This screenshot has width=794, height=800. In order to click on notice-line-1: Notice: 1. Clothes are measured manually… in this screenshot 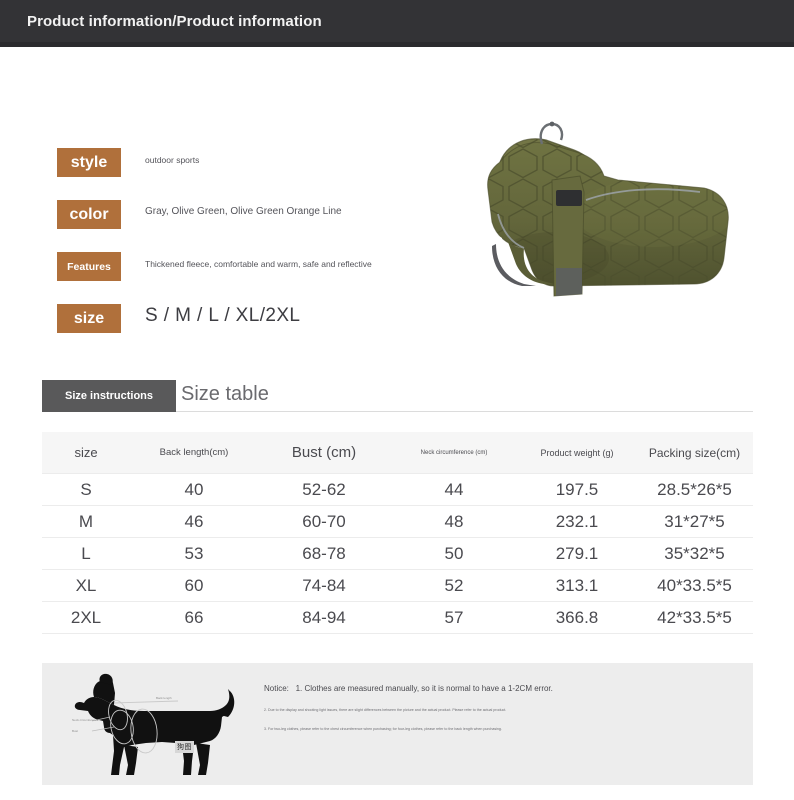, I will do `click(499, 688)`.